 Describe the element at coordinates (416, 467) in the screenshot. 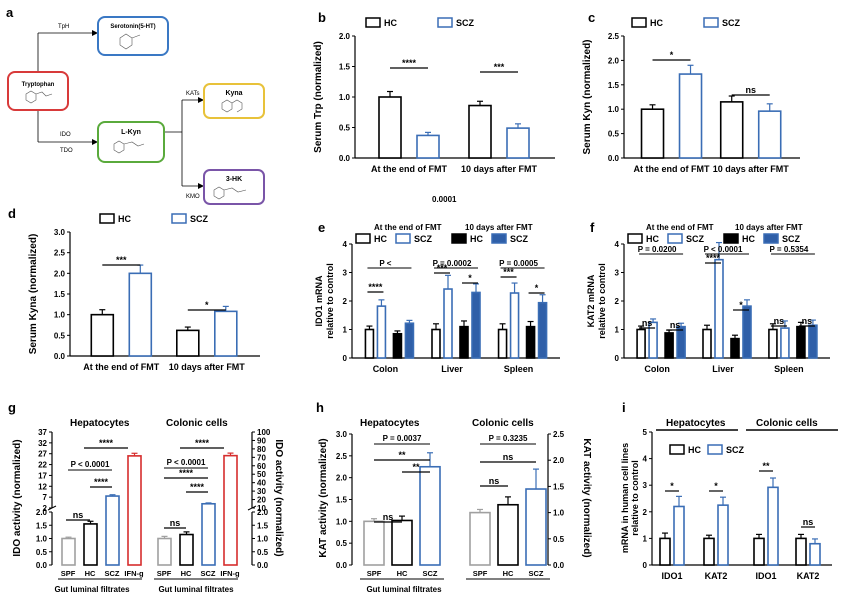

I see `significance-mark: **` at that location.